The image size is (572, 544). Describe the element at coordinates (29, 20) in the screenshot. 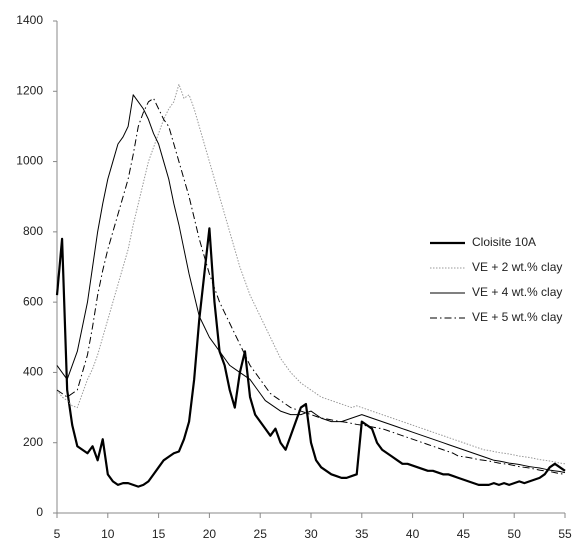

I see `y-tick-label: 1400` at that location.